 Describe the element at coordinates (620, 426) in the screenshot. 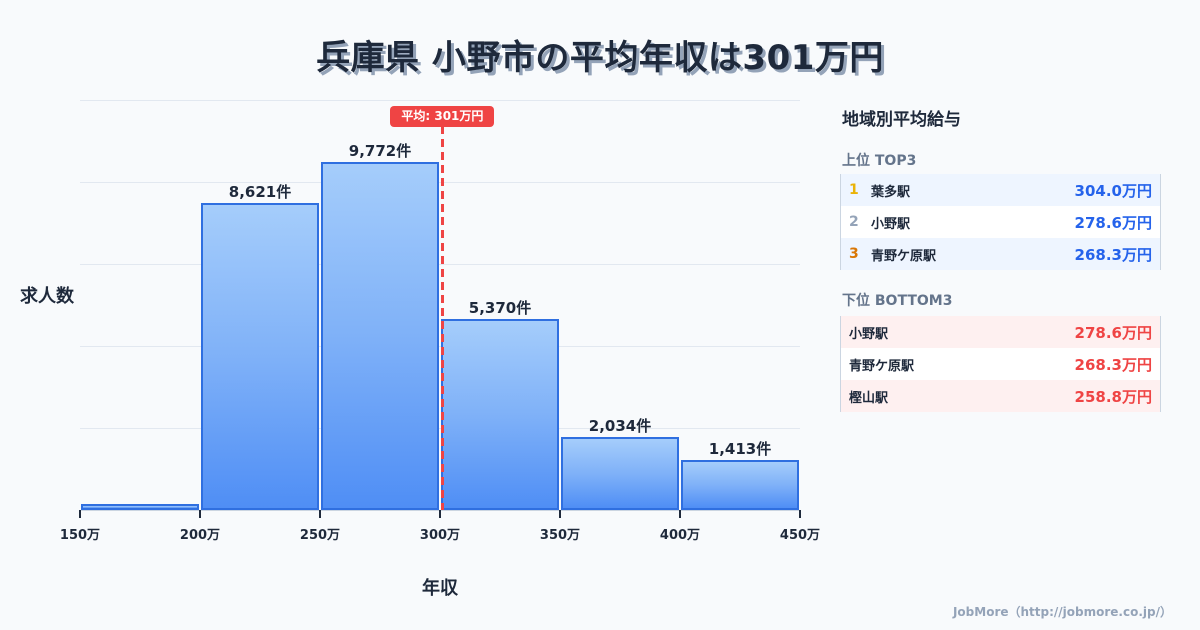

I see `bar-value-label: 2,034件` at that location.